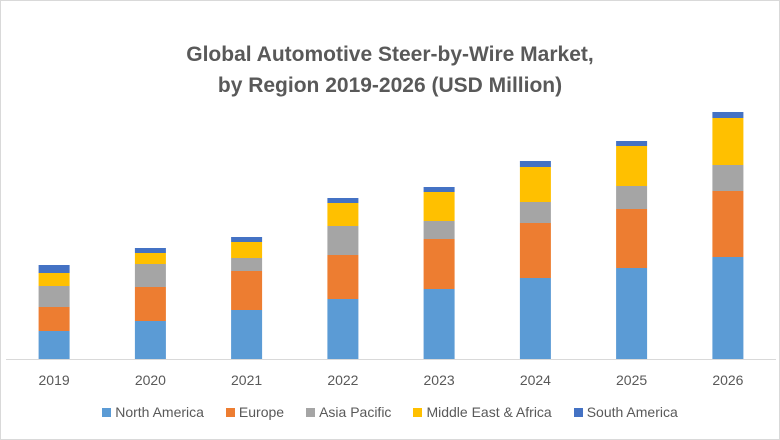 The width and height of the screenshot is (780, 440). Describe the element at coordinates (342, 380) in the screenshot. I see `x-tick-label: 2022` at that location.